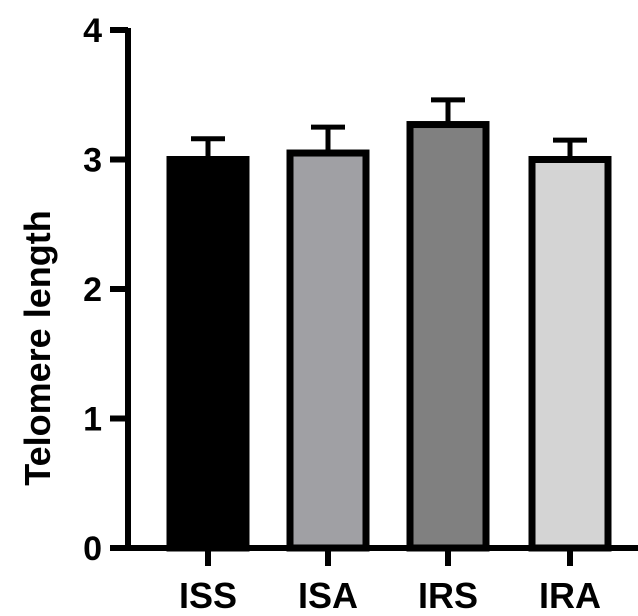  Describe the element at coordinates (328, 595) in the screenshot. I see `x-tick-label-isa: ISA` at that location.